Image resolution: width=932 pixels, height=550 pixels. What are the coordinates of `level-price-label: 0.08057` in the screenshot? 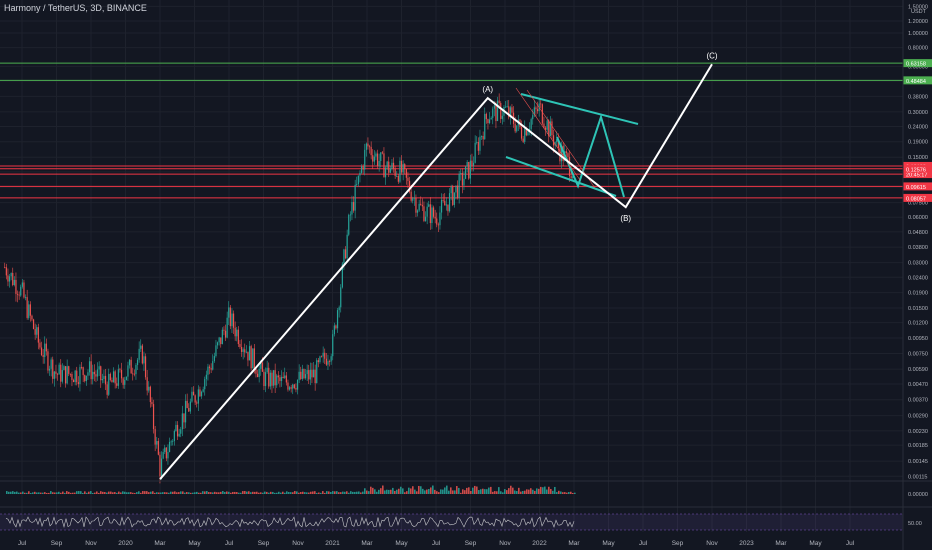 It's located at (916, 199).